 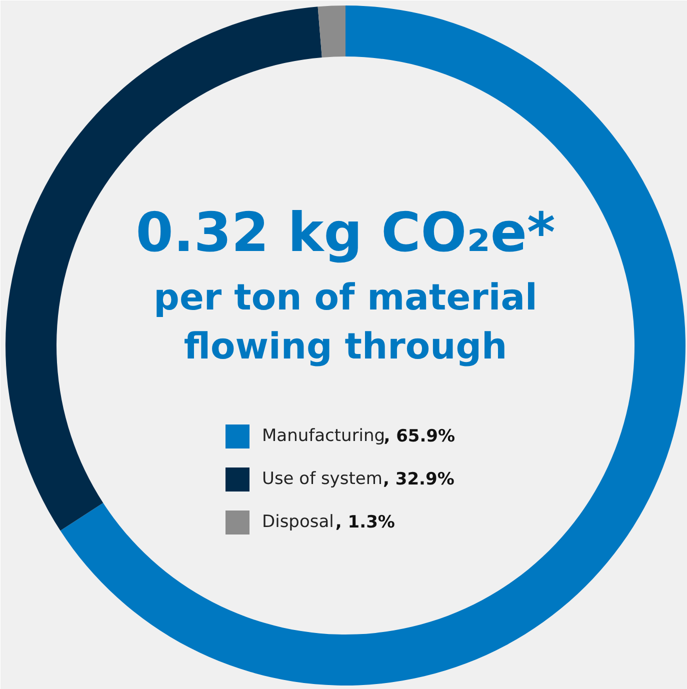 I want to click on text: 0.32 kg CO₂e*, so click(x=346, y=232).